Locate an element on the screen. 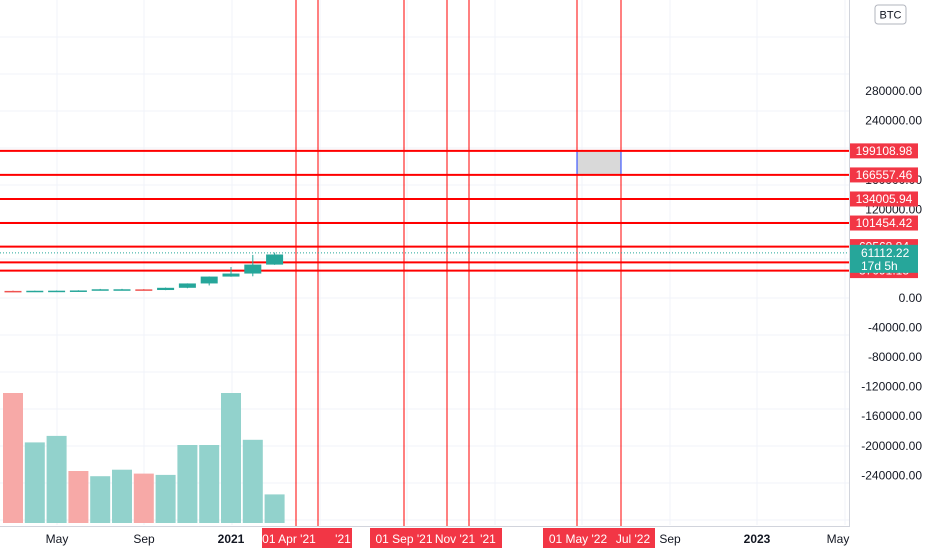 Image resolution: width=932 pixels, height=550 pixels. symbol-badge-text: BTC is located at coordinates (891, 16).